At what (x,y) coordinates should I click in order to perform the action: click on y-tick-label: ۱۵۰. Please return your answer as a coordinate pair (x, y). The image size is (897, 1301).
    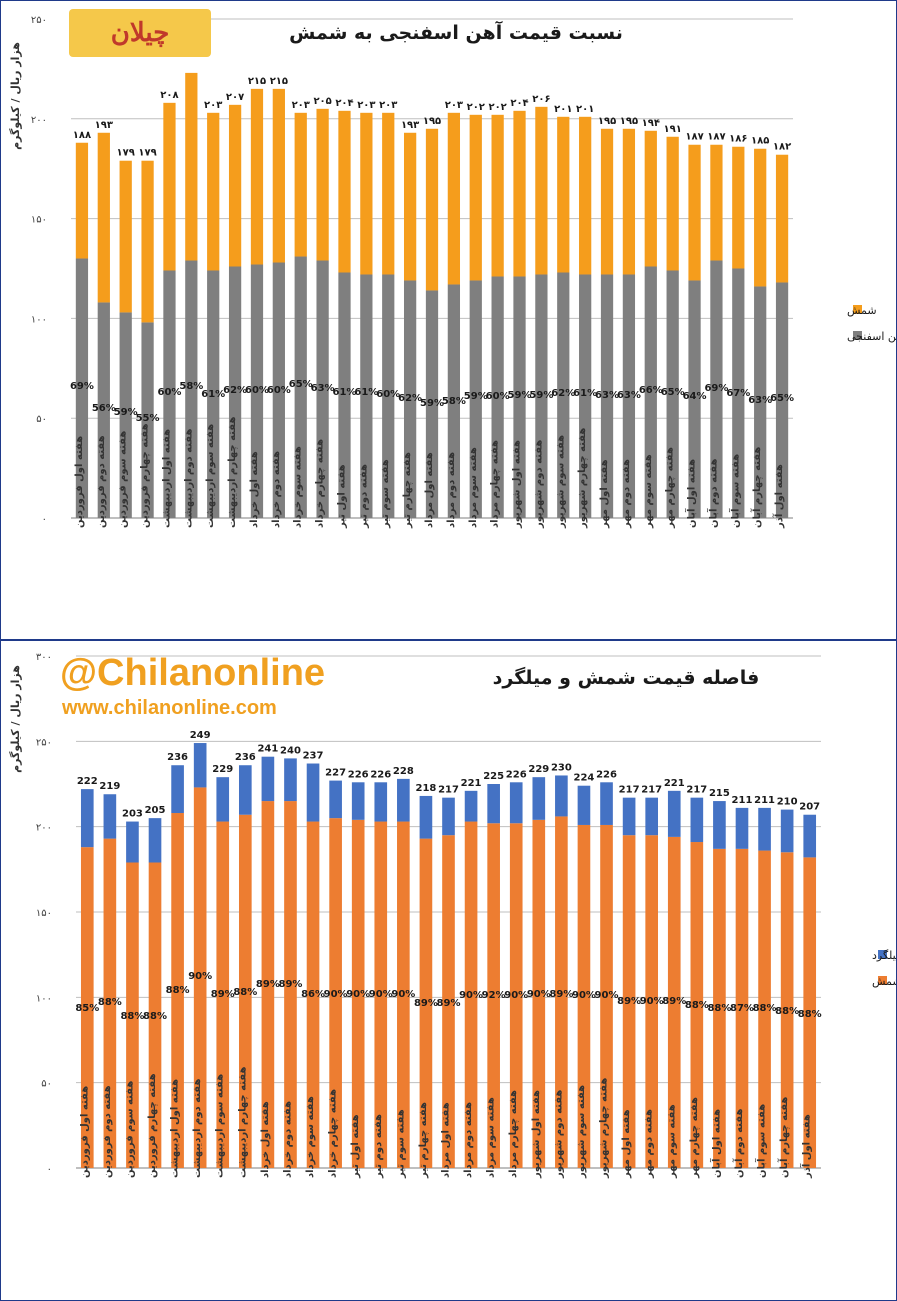
    Looking at the image, I should click on (44, 913).